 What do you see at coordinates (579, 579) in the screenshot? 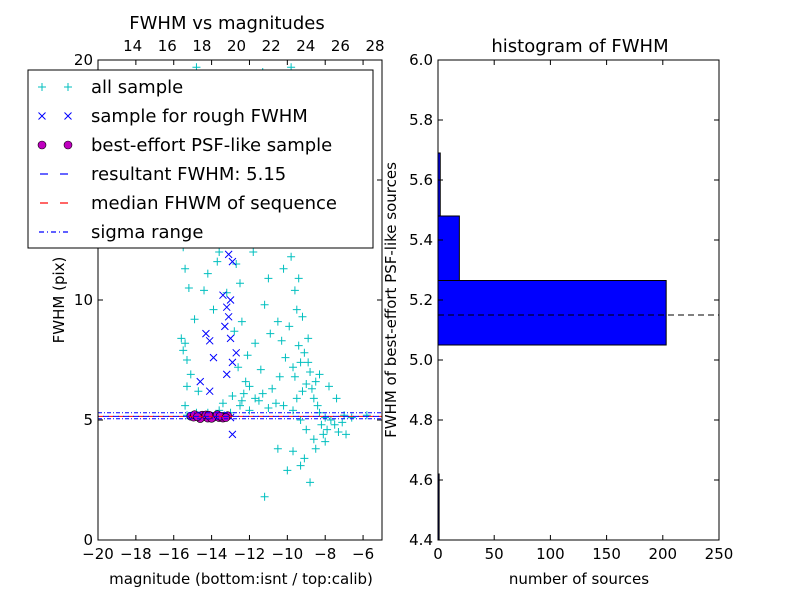
I see `histogram-x-axis-label: number of sources` at bounding box center [579, 579].